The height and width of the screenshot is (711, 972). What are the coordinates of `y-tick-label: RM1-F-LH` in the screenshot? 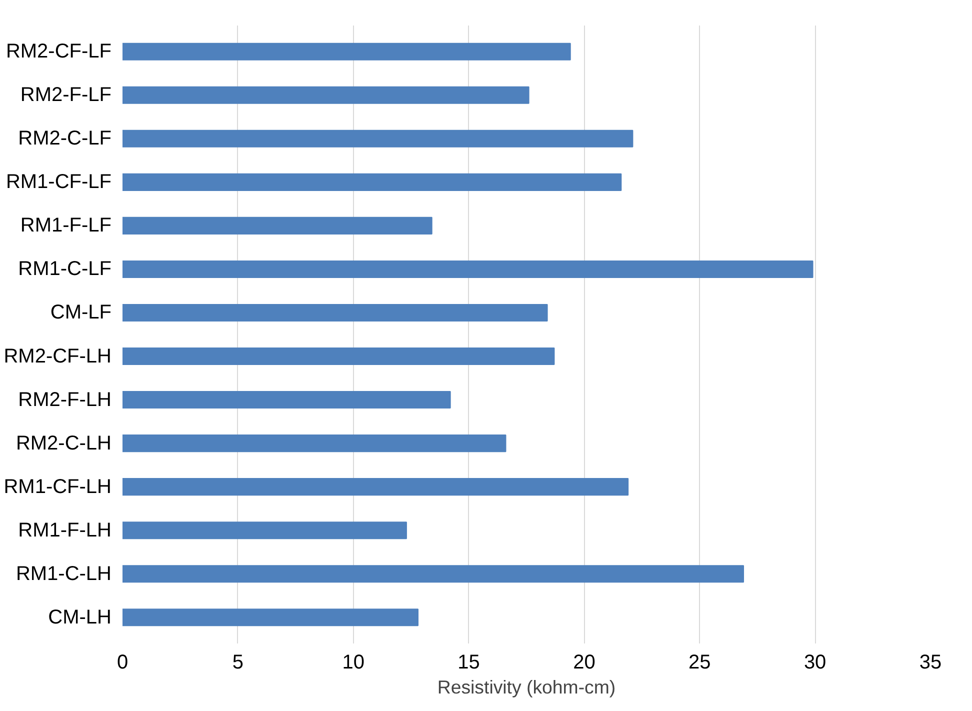 It's located at (65, 530).